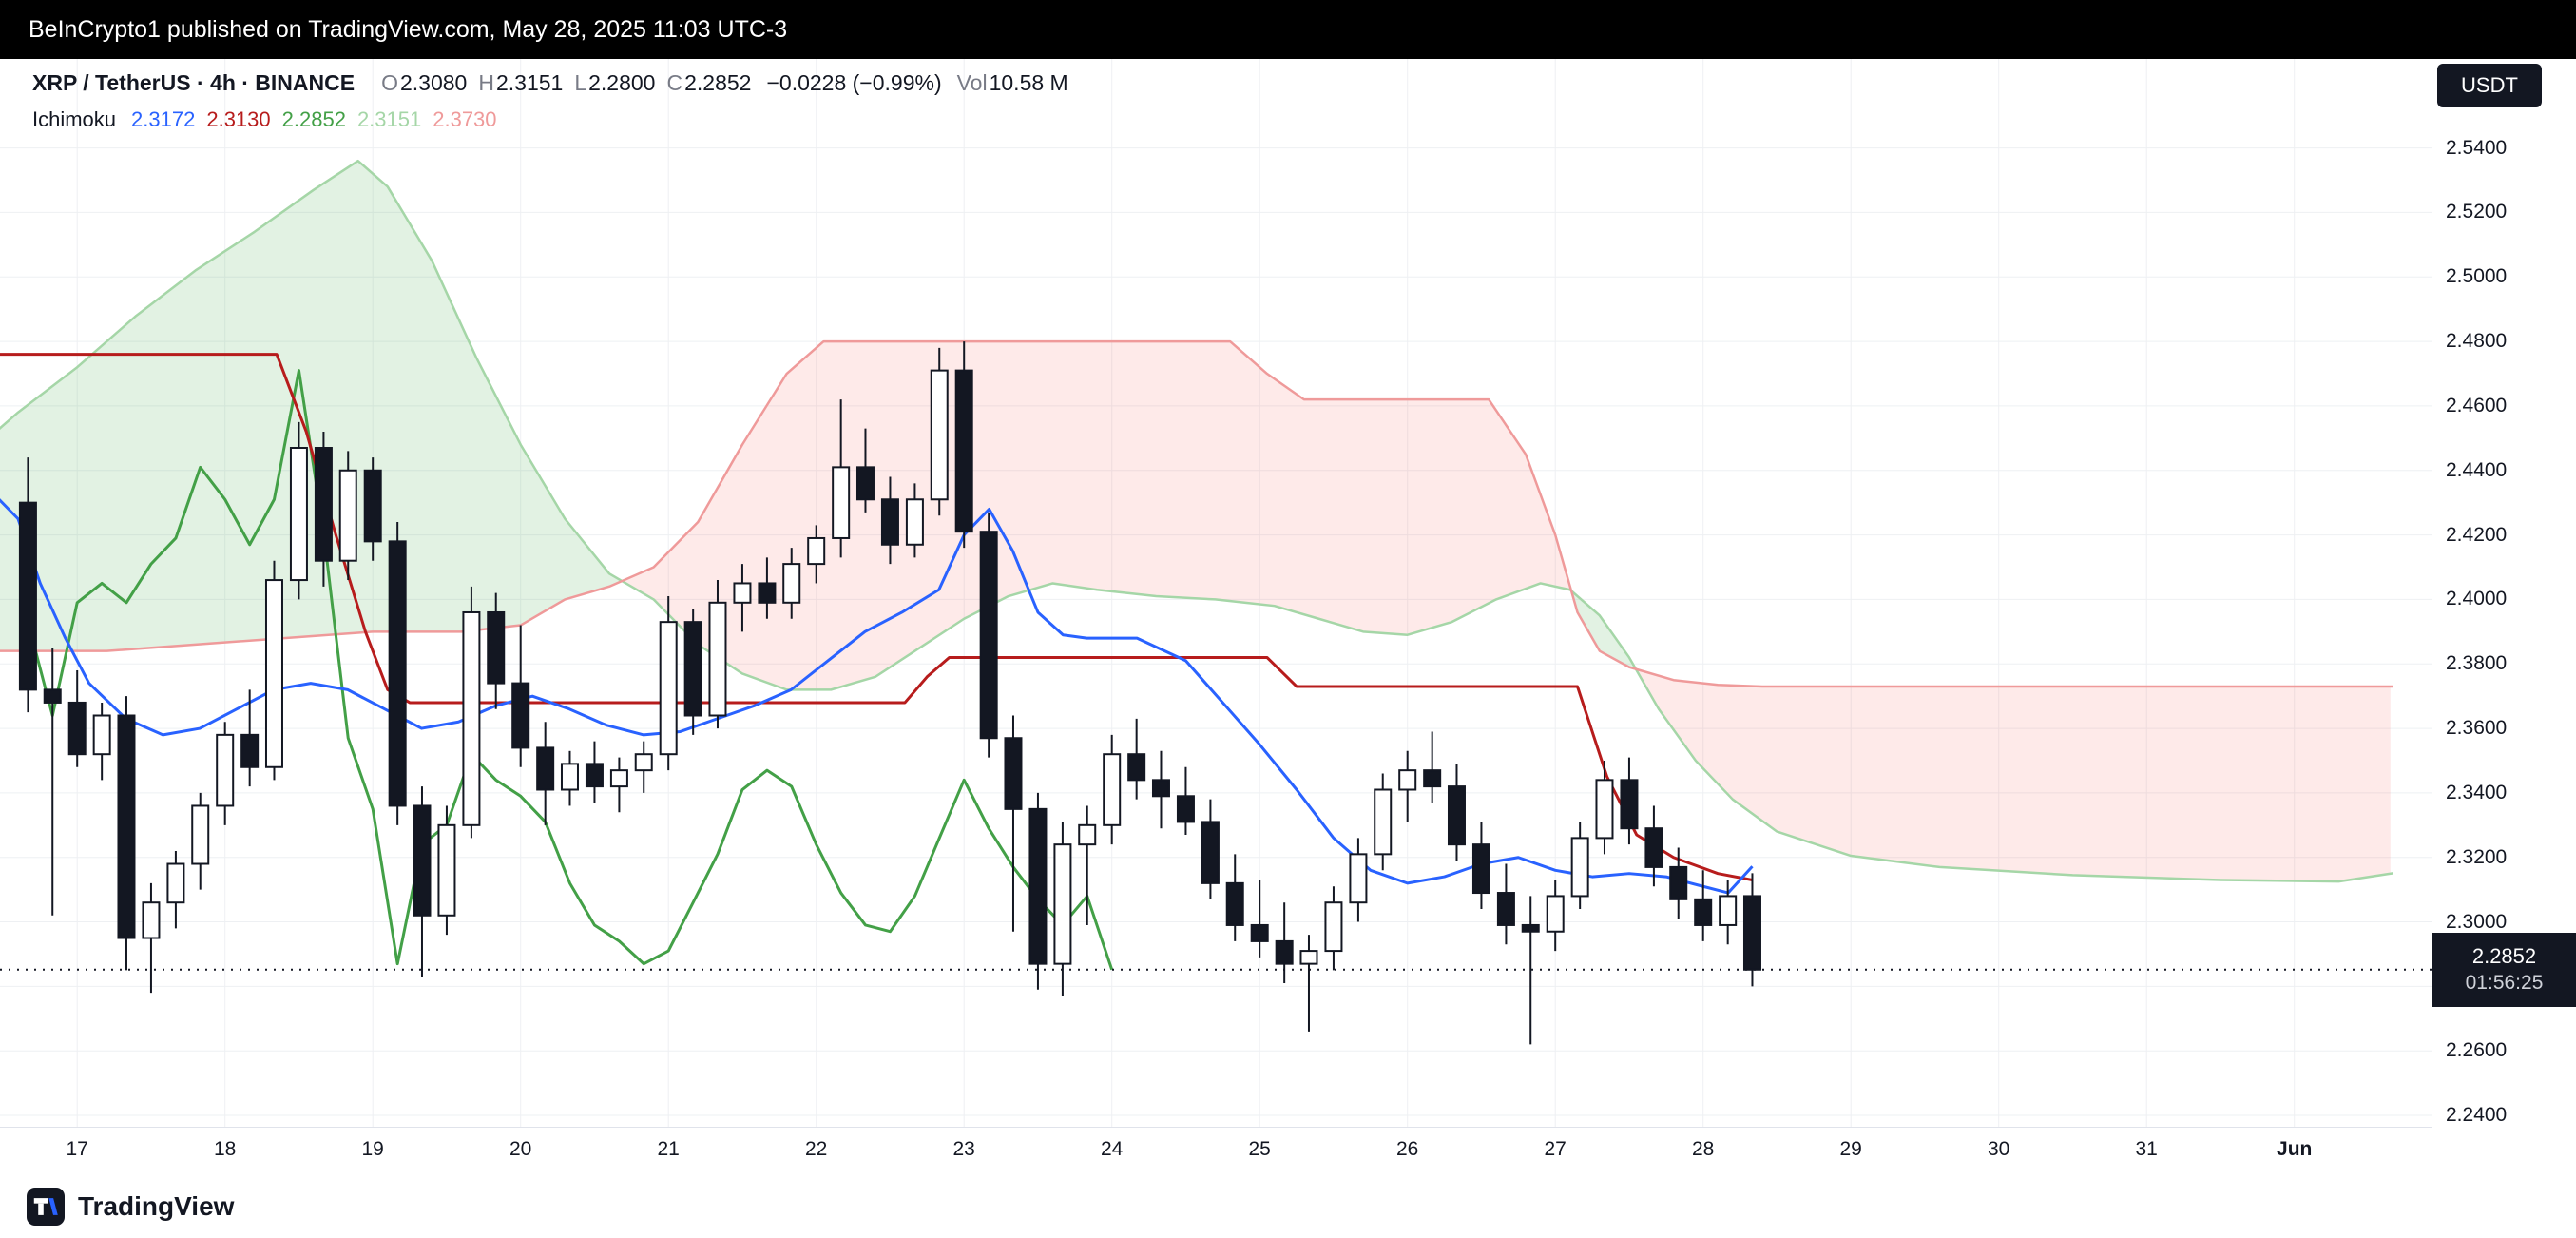 The image size is (2576, 1238). Describe the element at coordinates (529, 83) in the screenshot. I see `high-value: 2.3151` at that location.